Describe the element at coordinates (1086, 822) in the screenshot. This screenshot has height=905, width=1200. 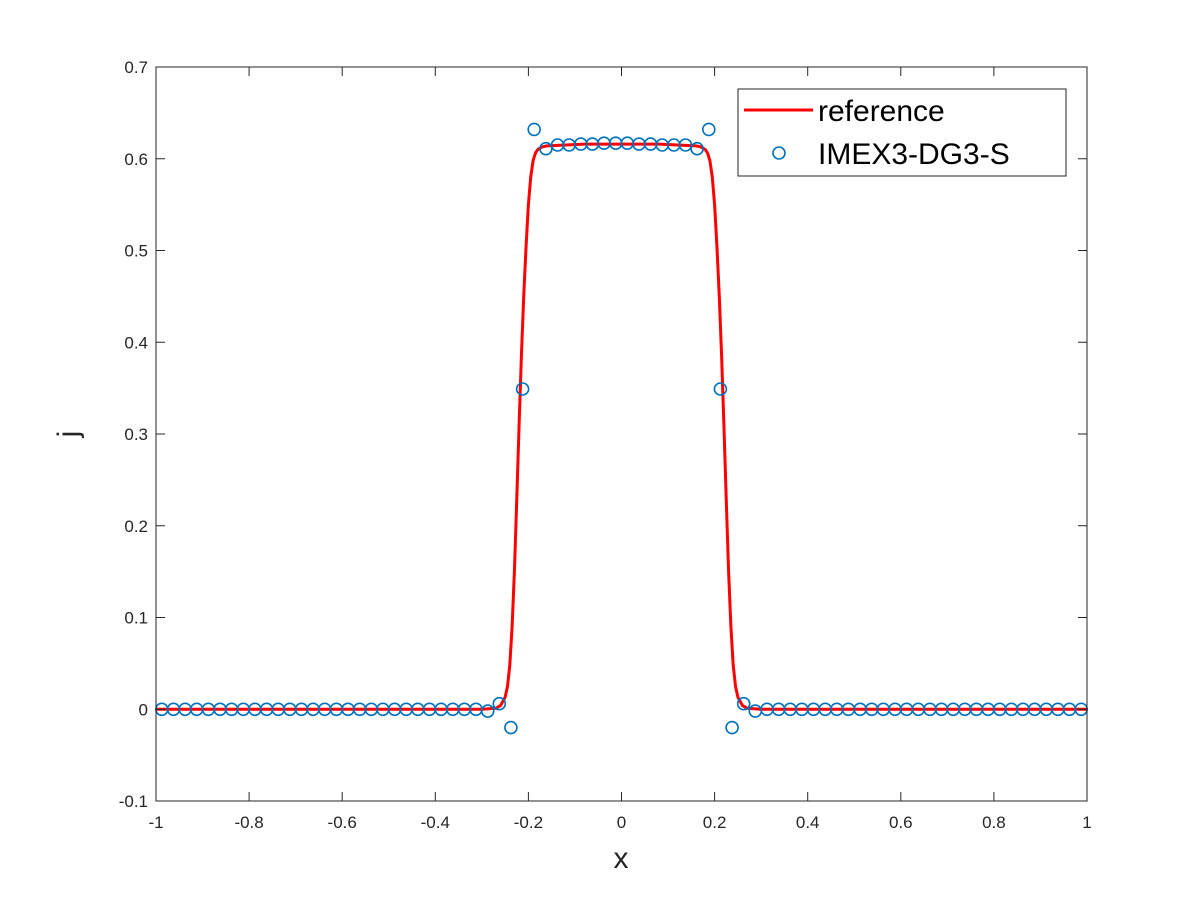
I see `x-tick-label: 1` at that location.